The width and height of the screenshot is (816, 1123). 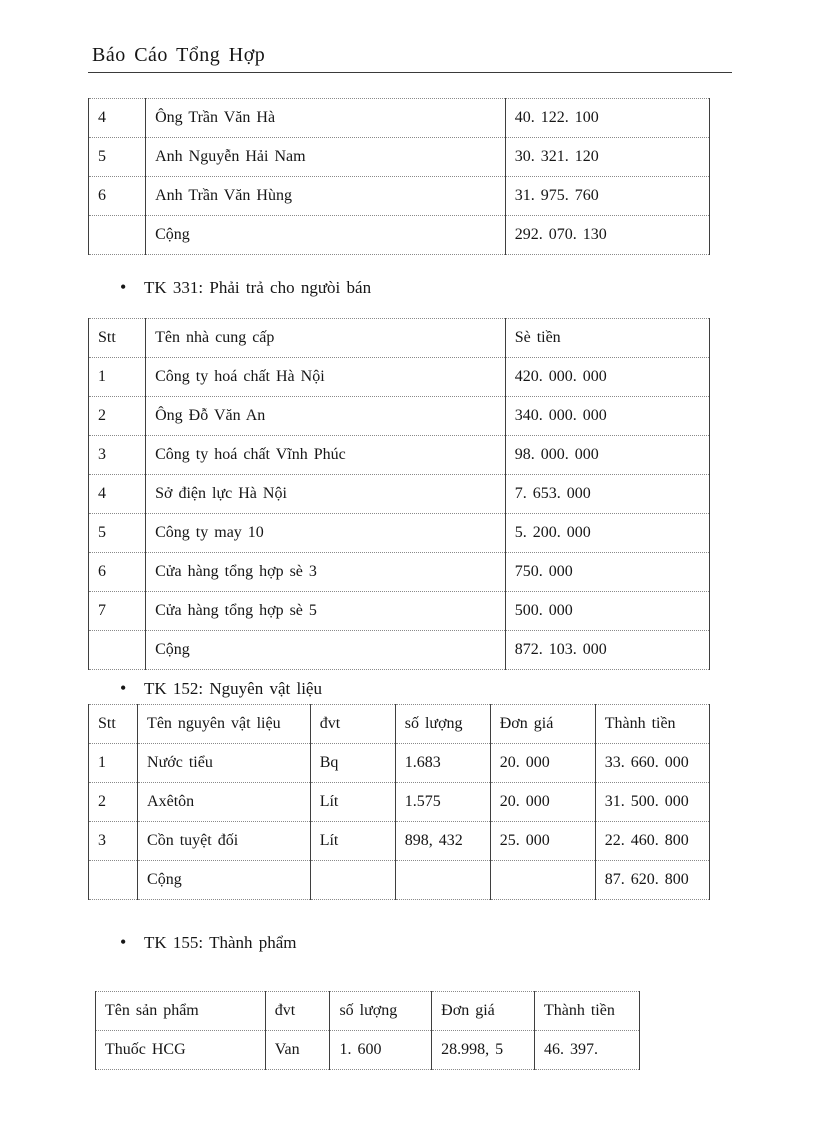 I want to click on table-row: Thuốc HCG Van 1. 600 28.998, 5 46. 397., so click(x=368, y=1050).